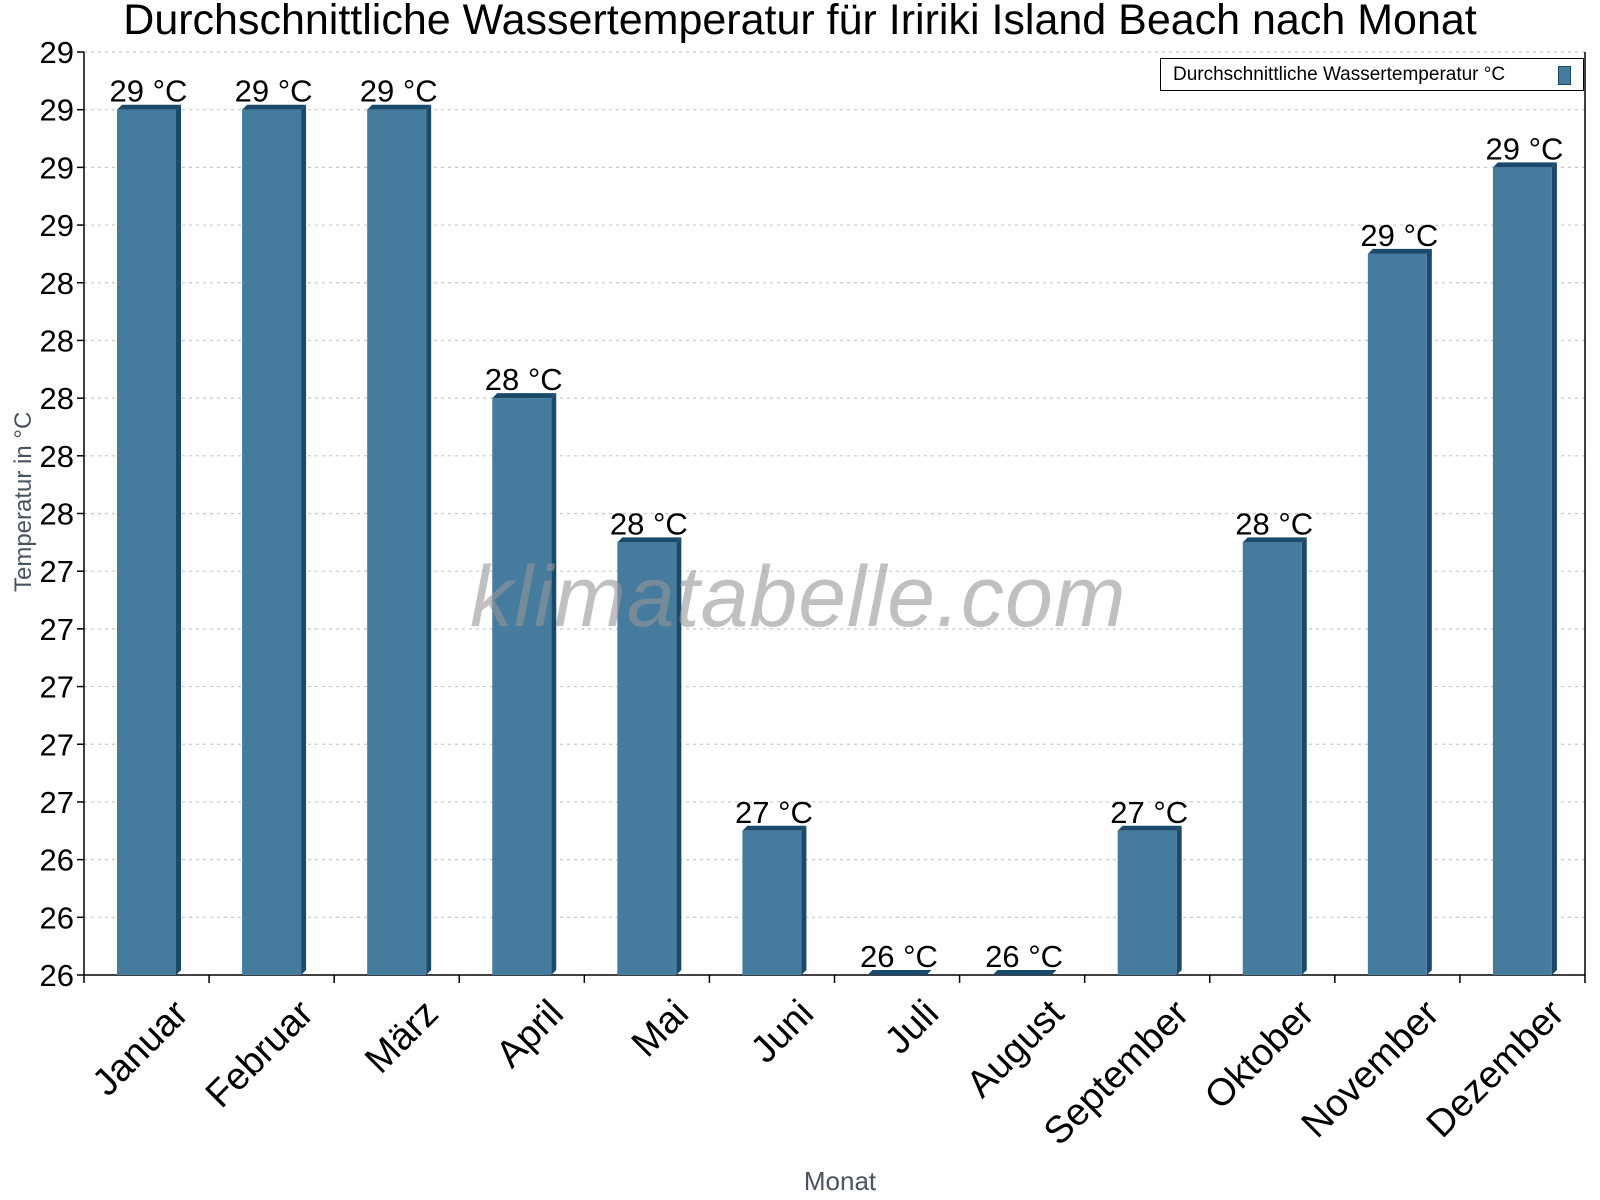  Describe the element at coordinates (840, 1181) in the screenshot. I see `x-axis-label: Monat` at that location.